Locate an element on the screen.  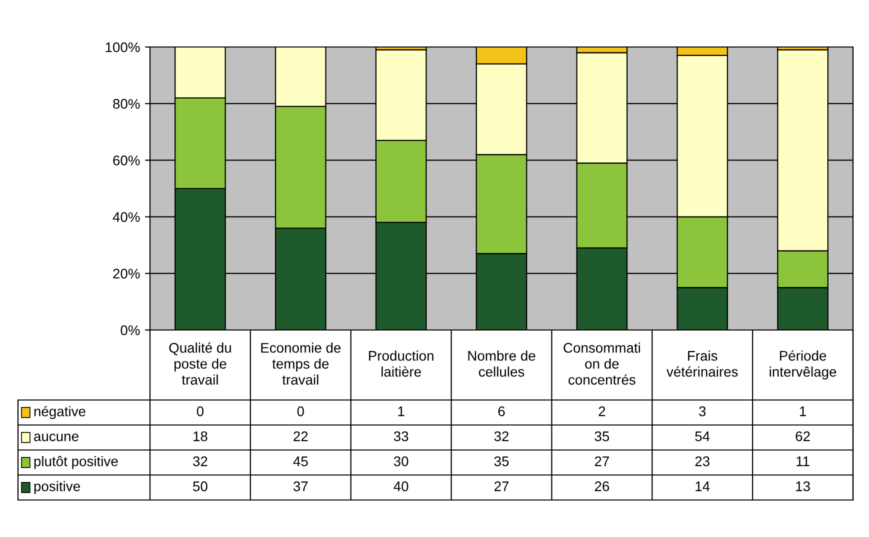
text: 3 is located at coordinates (702, 411).